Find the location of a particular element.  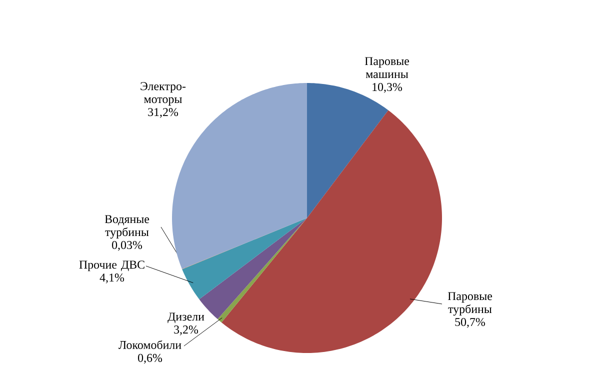

data-label: 31,2% is located at coordinates (163, 113).